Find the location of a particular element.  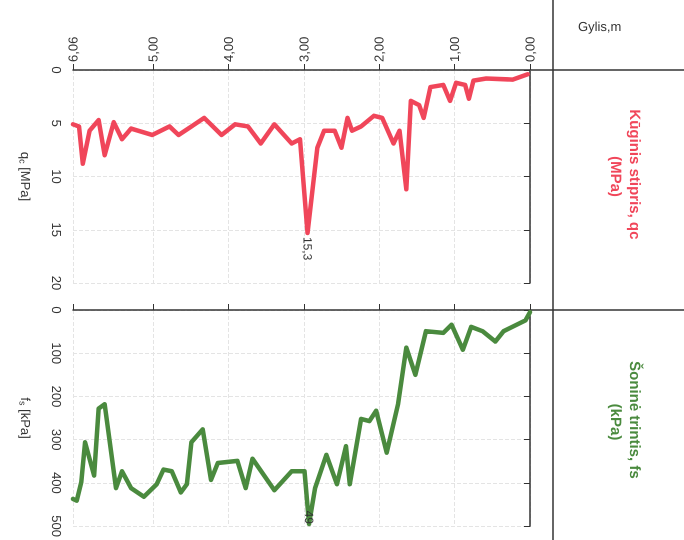

x-tick-label: 2,00 is located at coordinates (379, 49).